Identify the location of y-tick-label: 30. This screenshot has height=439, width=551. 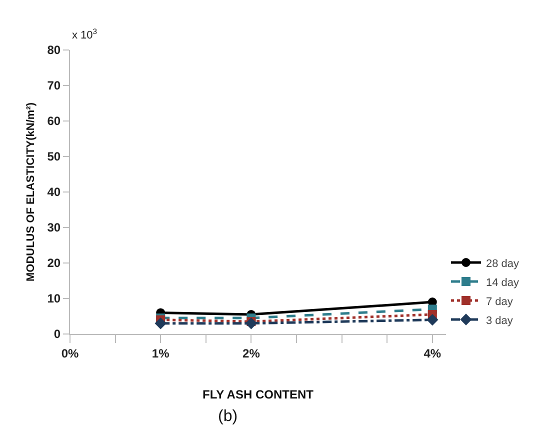
(54, 227).